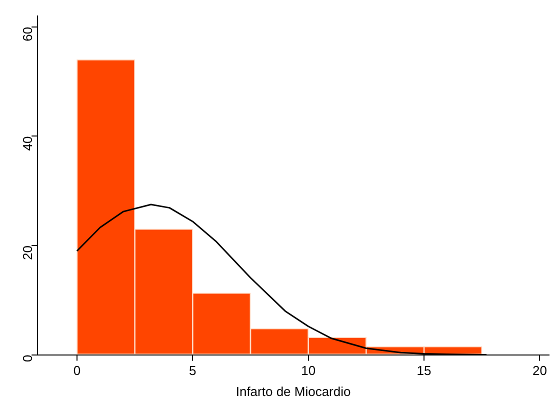 This screenshot has width=553, height=406. What do you see at coordinates (192, 370) in the screenshot?
I see `x-tick-label: 5` at bounding box center [192, 370].